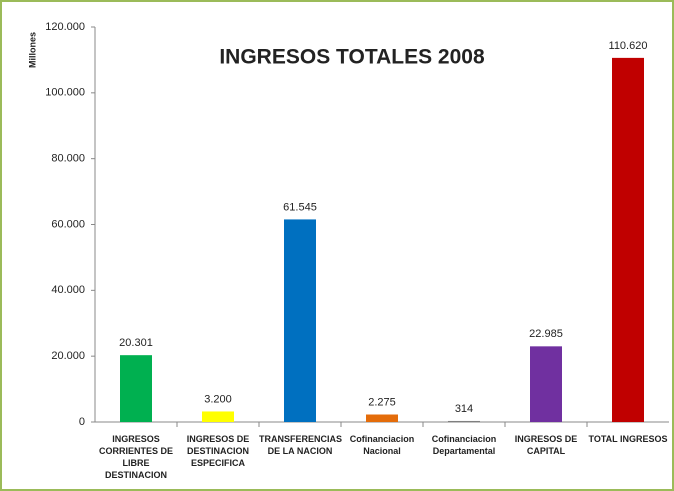 The width and height of the screenshot is (674, 491). Describe the element at coordinates (546, 334) in the screenshot. I see `data-label: 22.985` at that location.